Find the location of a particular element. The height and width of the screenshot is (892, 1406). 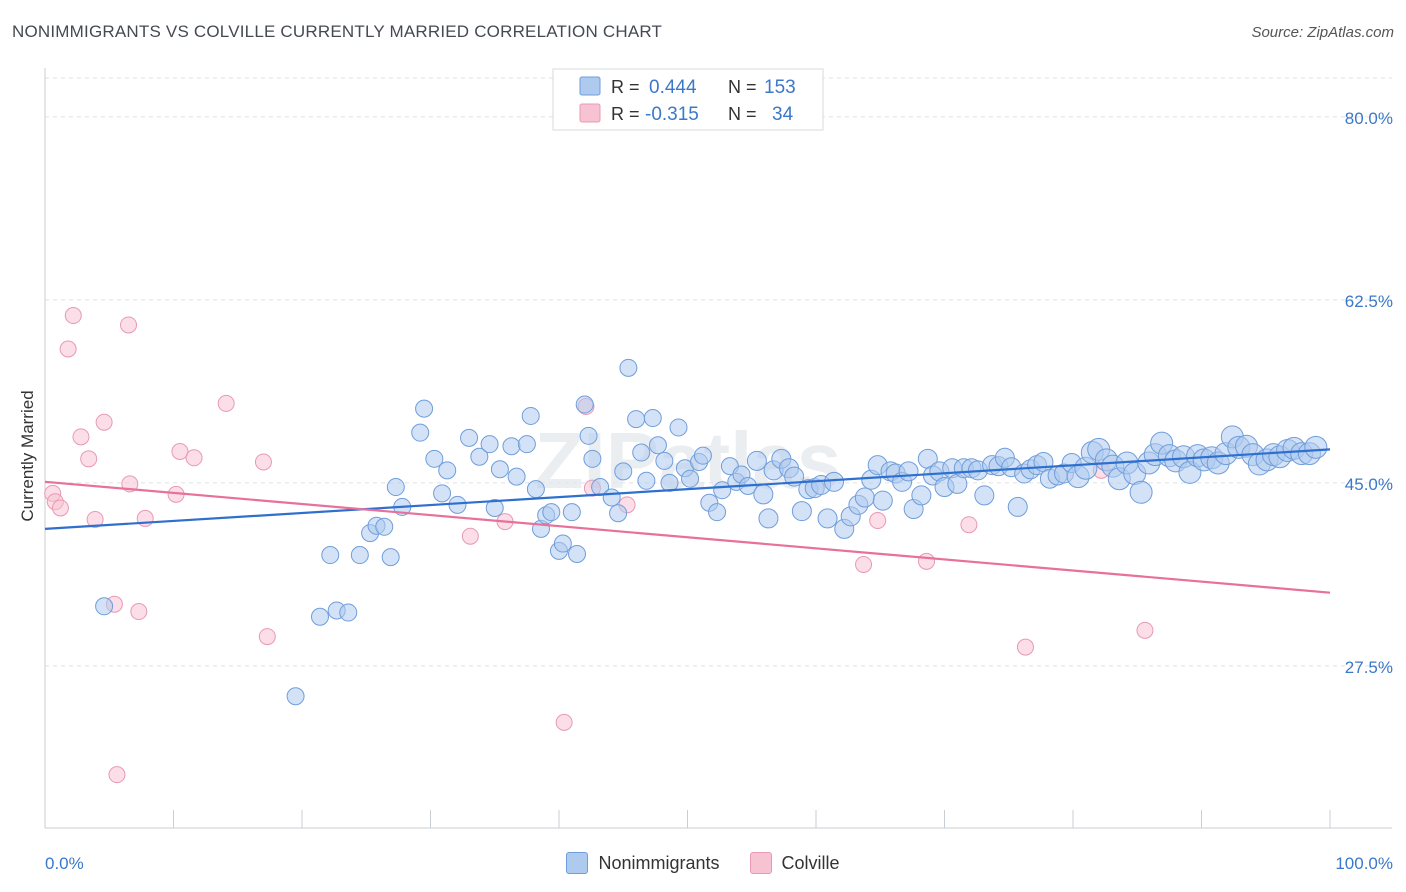

y-axis-label: Currently Married is located at coordinates (27, 455).